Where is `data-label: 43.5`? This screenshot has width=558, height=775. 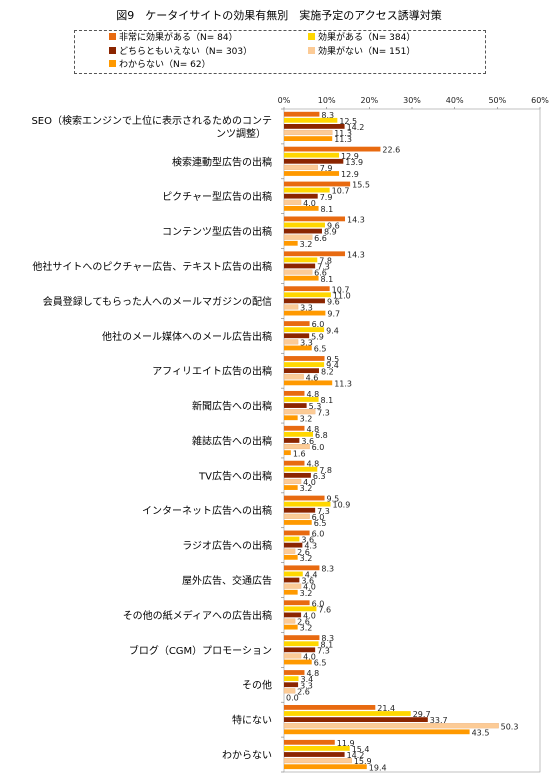 data-label: 43.5 is located at coordinates (481, 732).